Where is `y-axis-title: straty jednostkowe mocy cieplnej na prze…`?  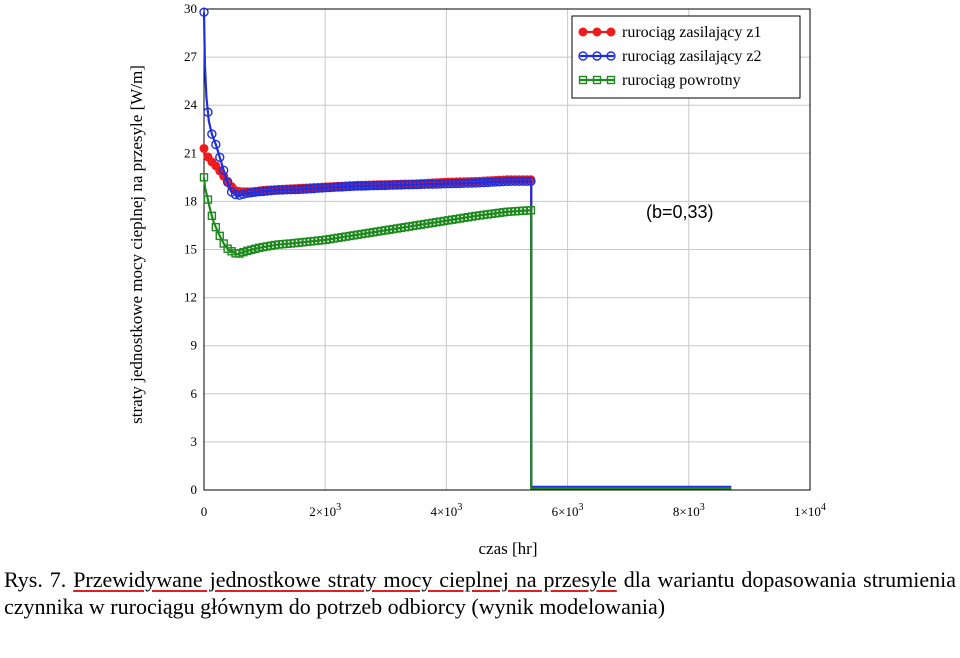 y-axis-title: straty jednostkowe mocy cieplnej na prze… is located at coordinates (136, 244).